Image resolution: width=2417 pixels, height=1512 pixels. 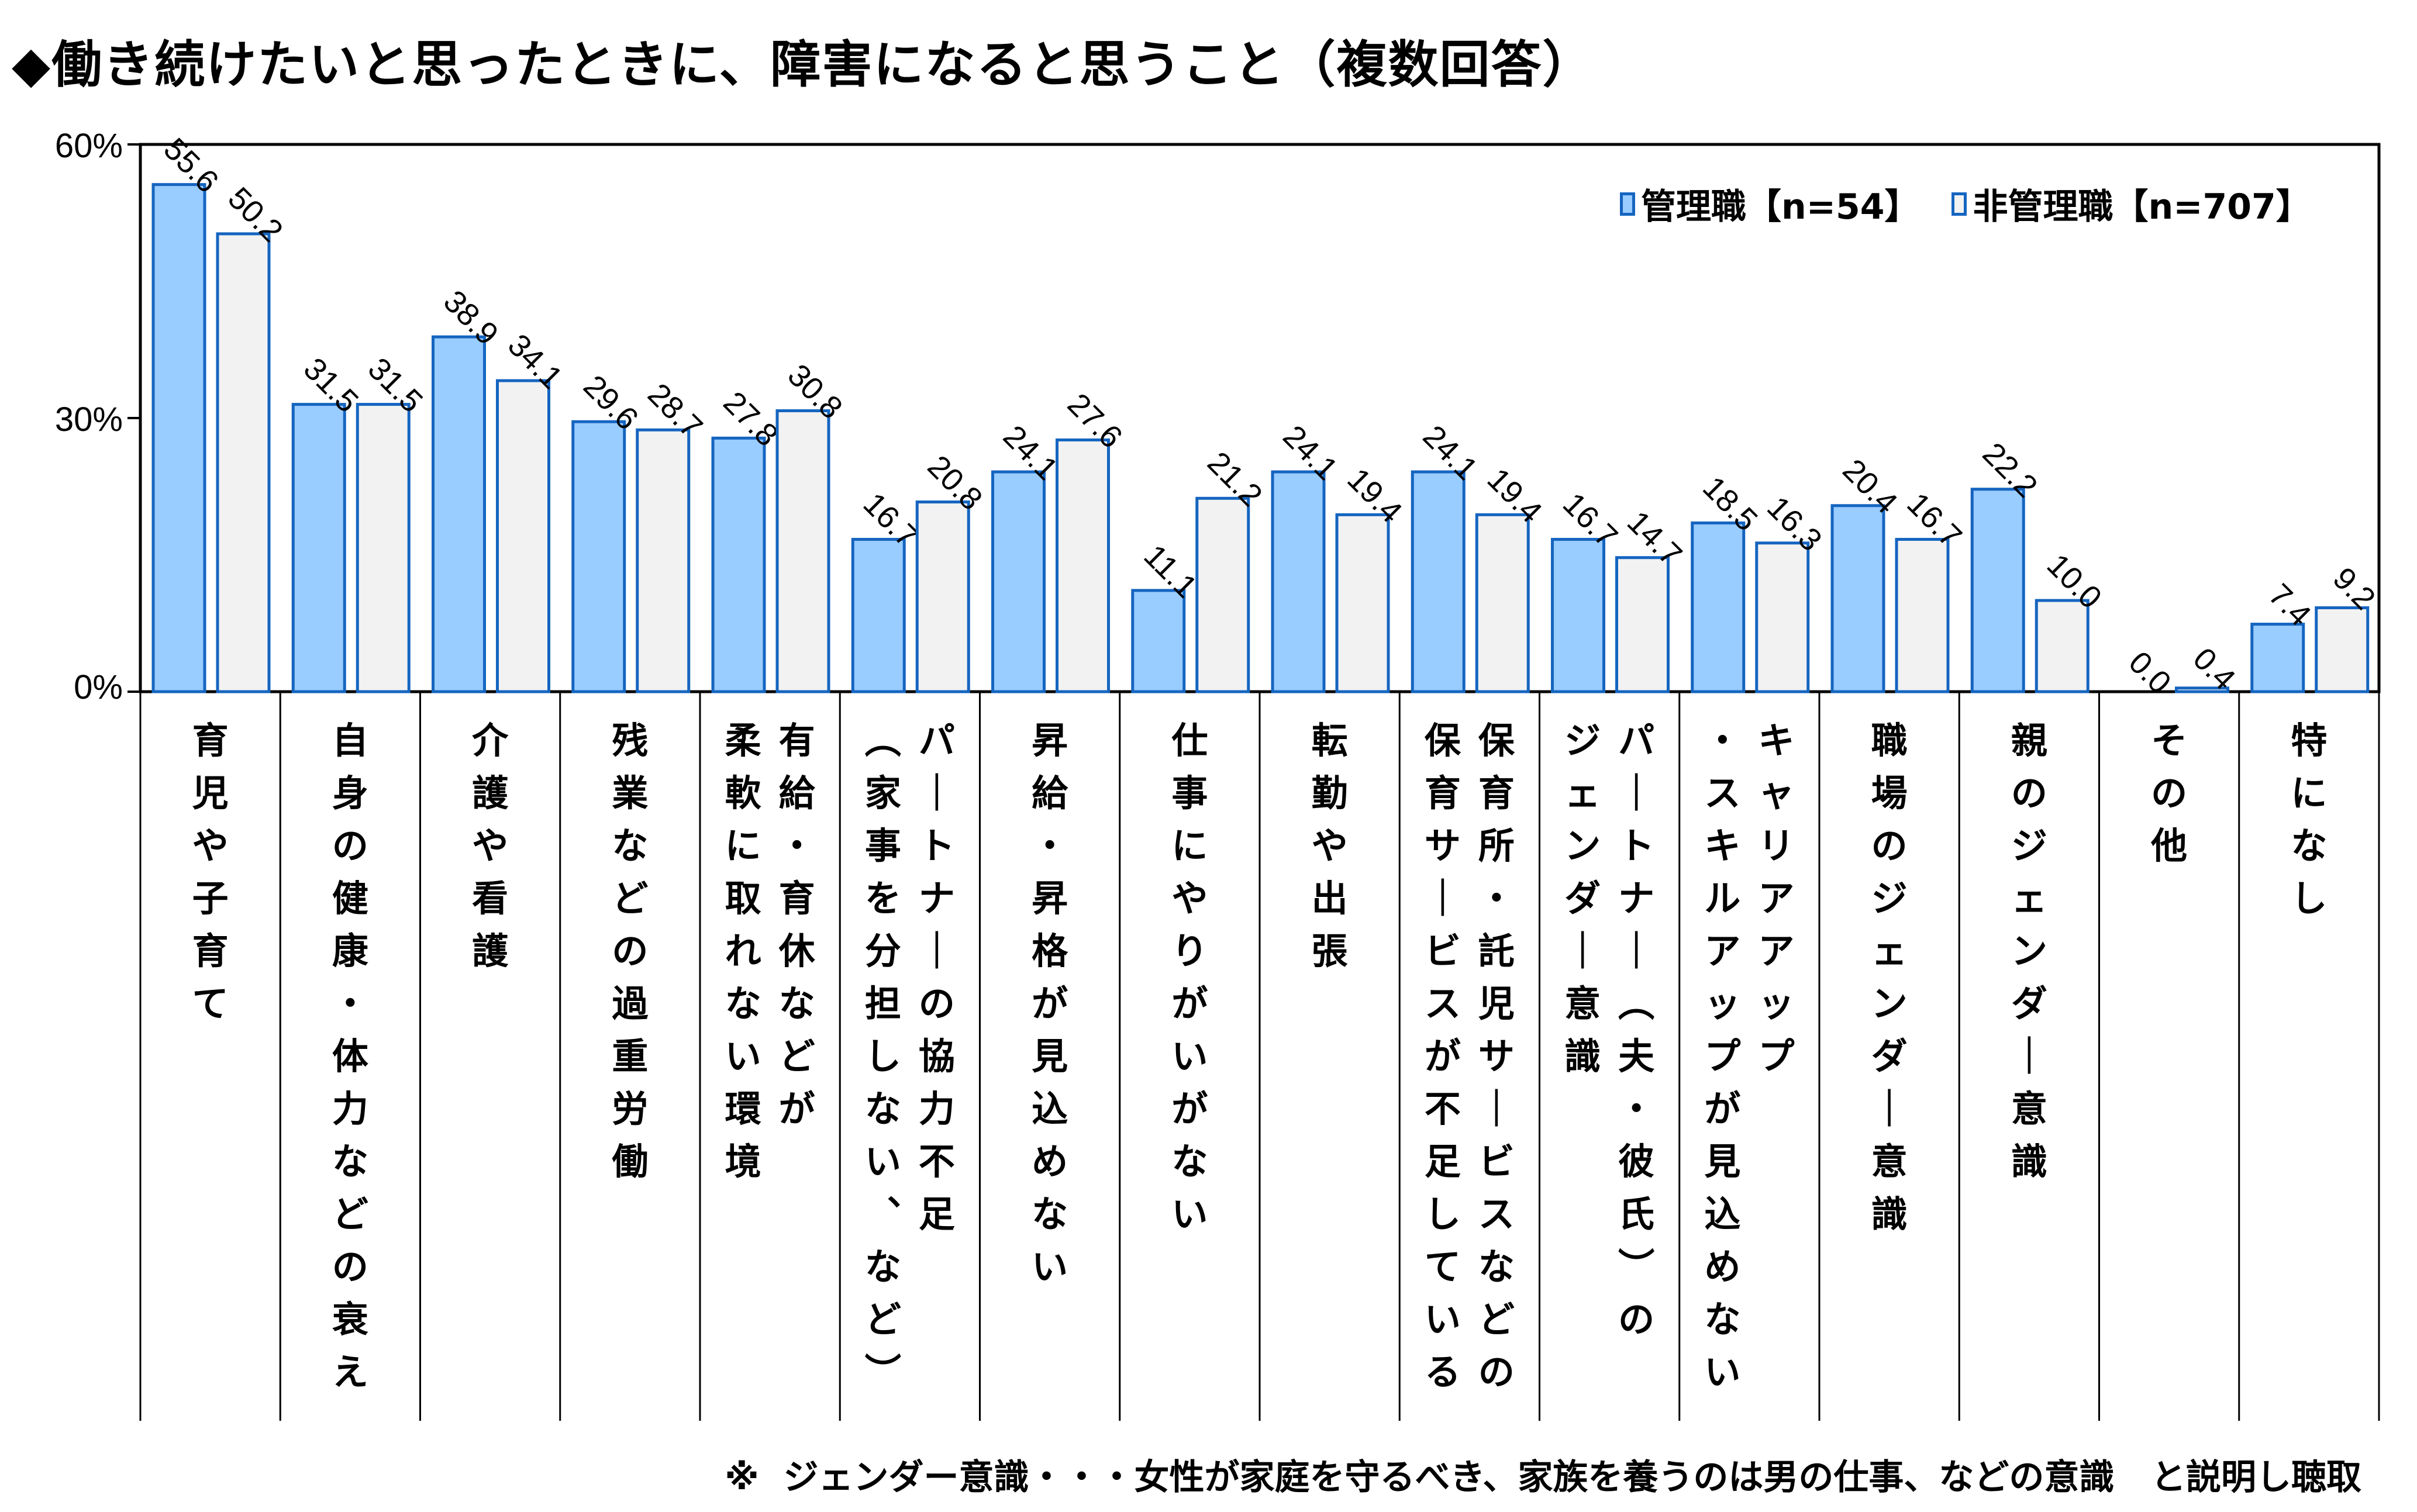 I want to click on category-label: 育児や子育て, so click(x=211, y=872).